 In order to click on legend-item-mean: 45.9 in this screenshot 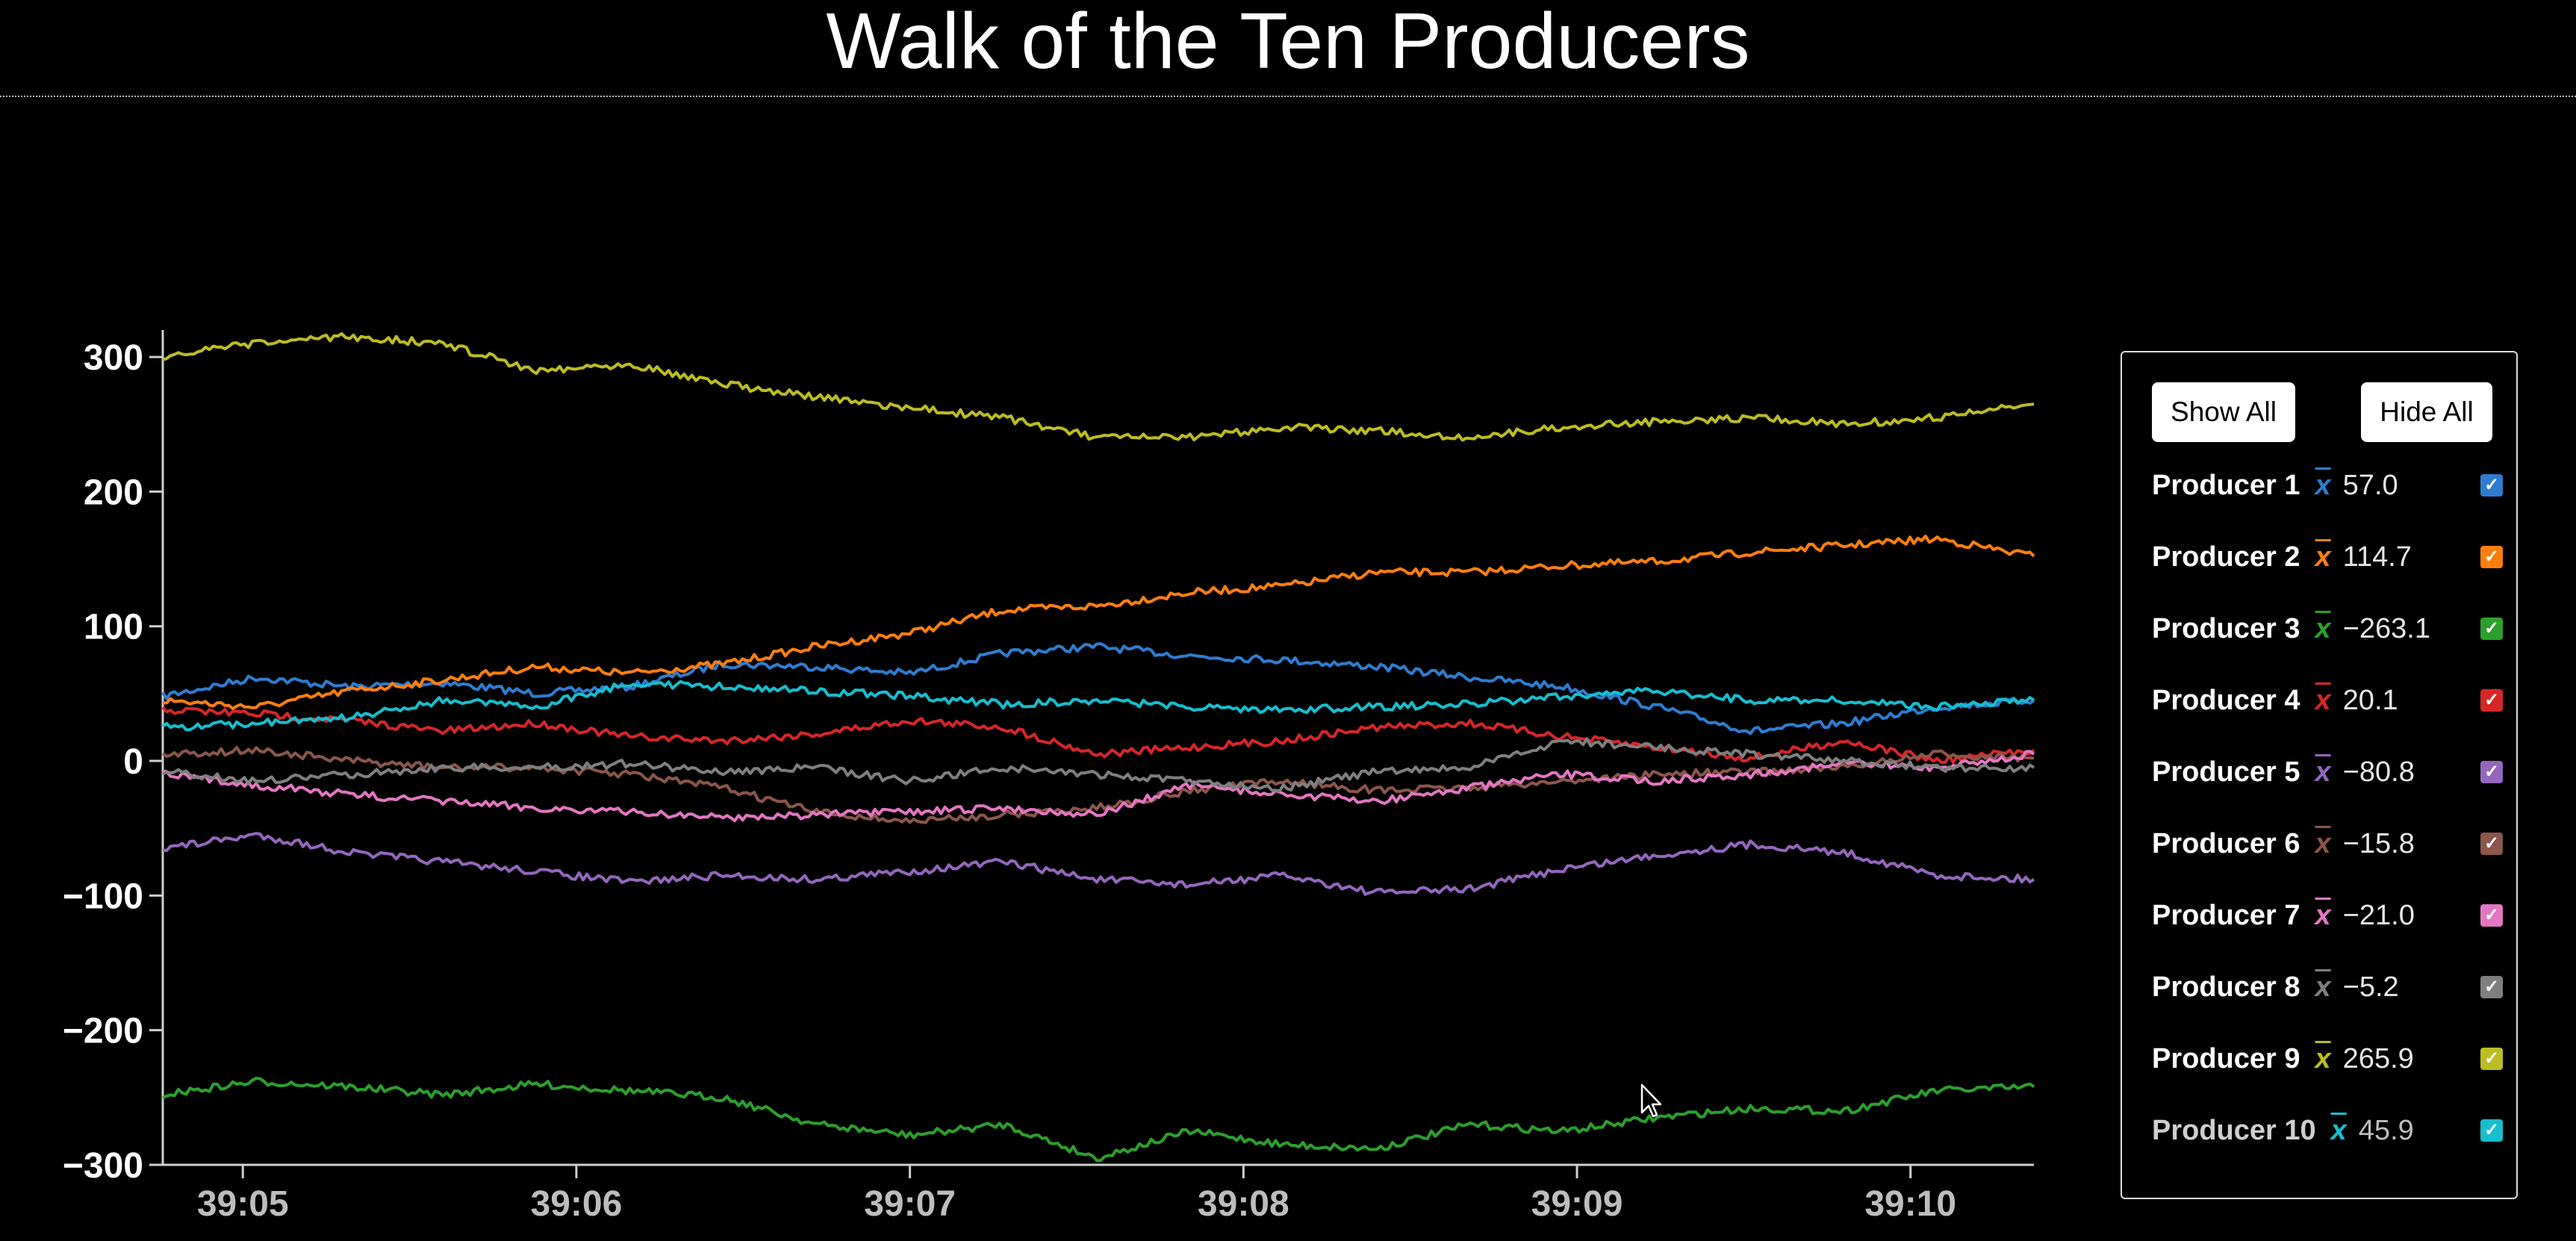, I will do `click(2386, 1130)`.